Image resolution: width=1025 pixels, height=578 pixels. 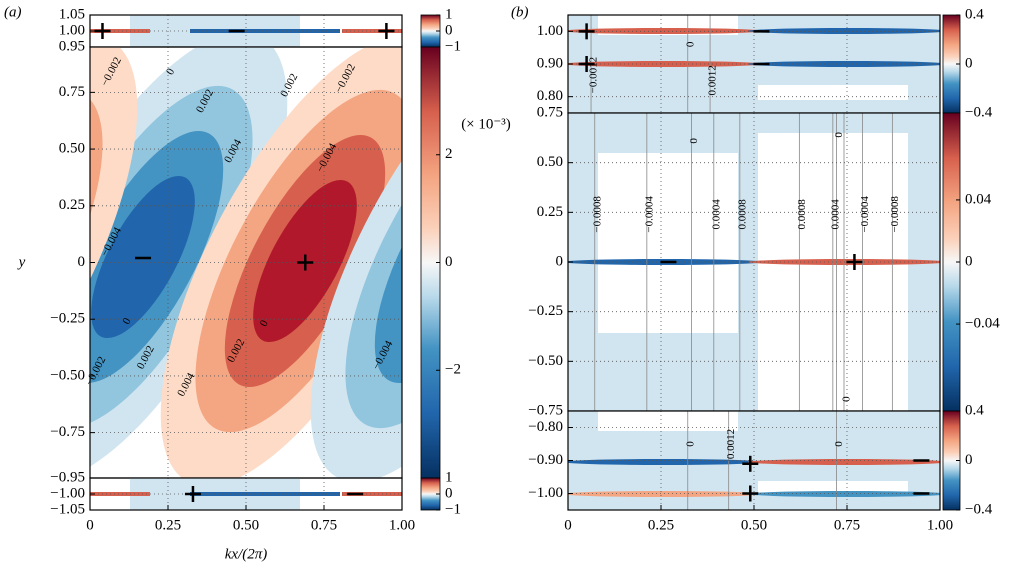 What do you see at coordinates (486, 124) in the screenshot?
I see `colorbar-annotation: (× 10⁻³)` at bounding box center [486, 124].